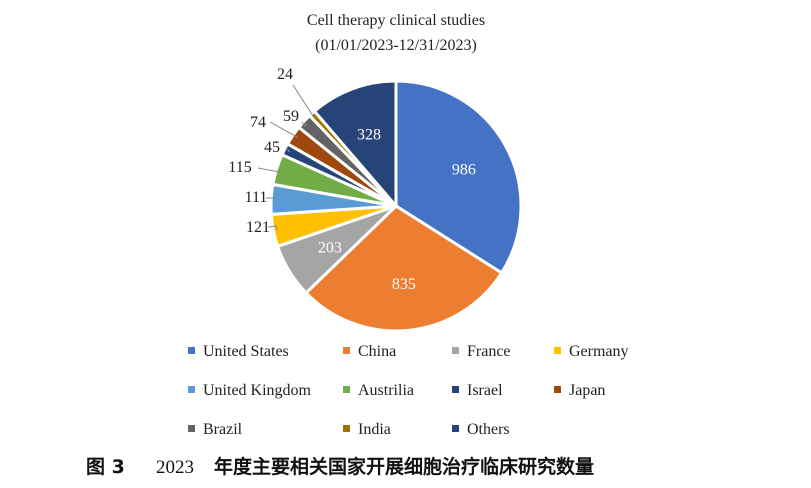 The height and width of the screenshot is (488, 811). I want to click on data-label-japan: 74, so click(258, 122).